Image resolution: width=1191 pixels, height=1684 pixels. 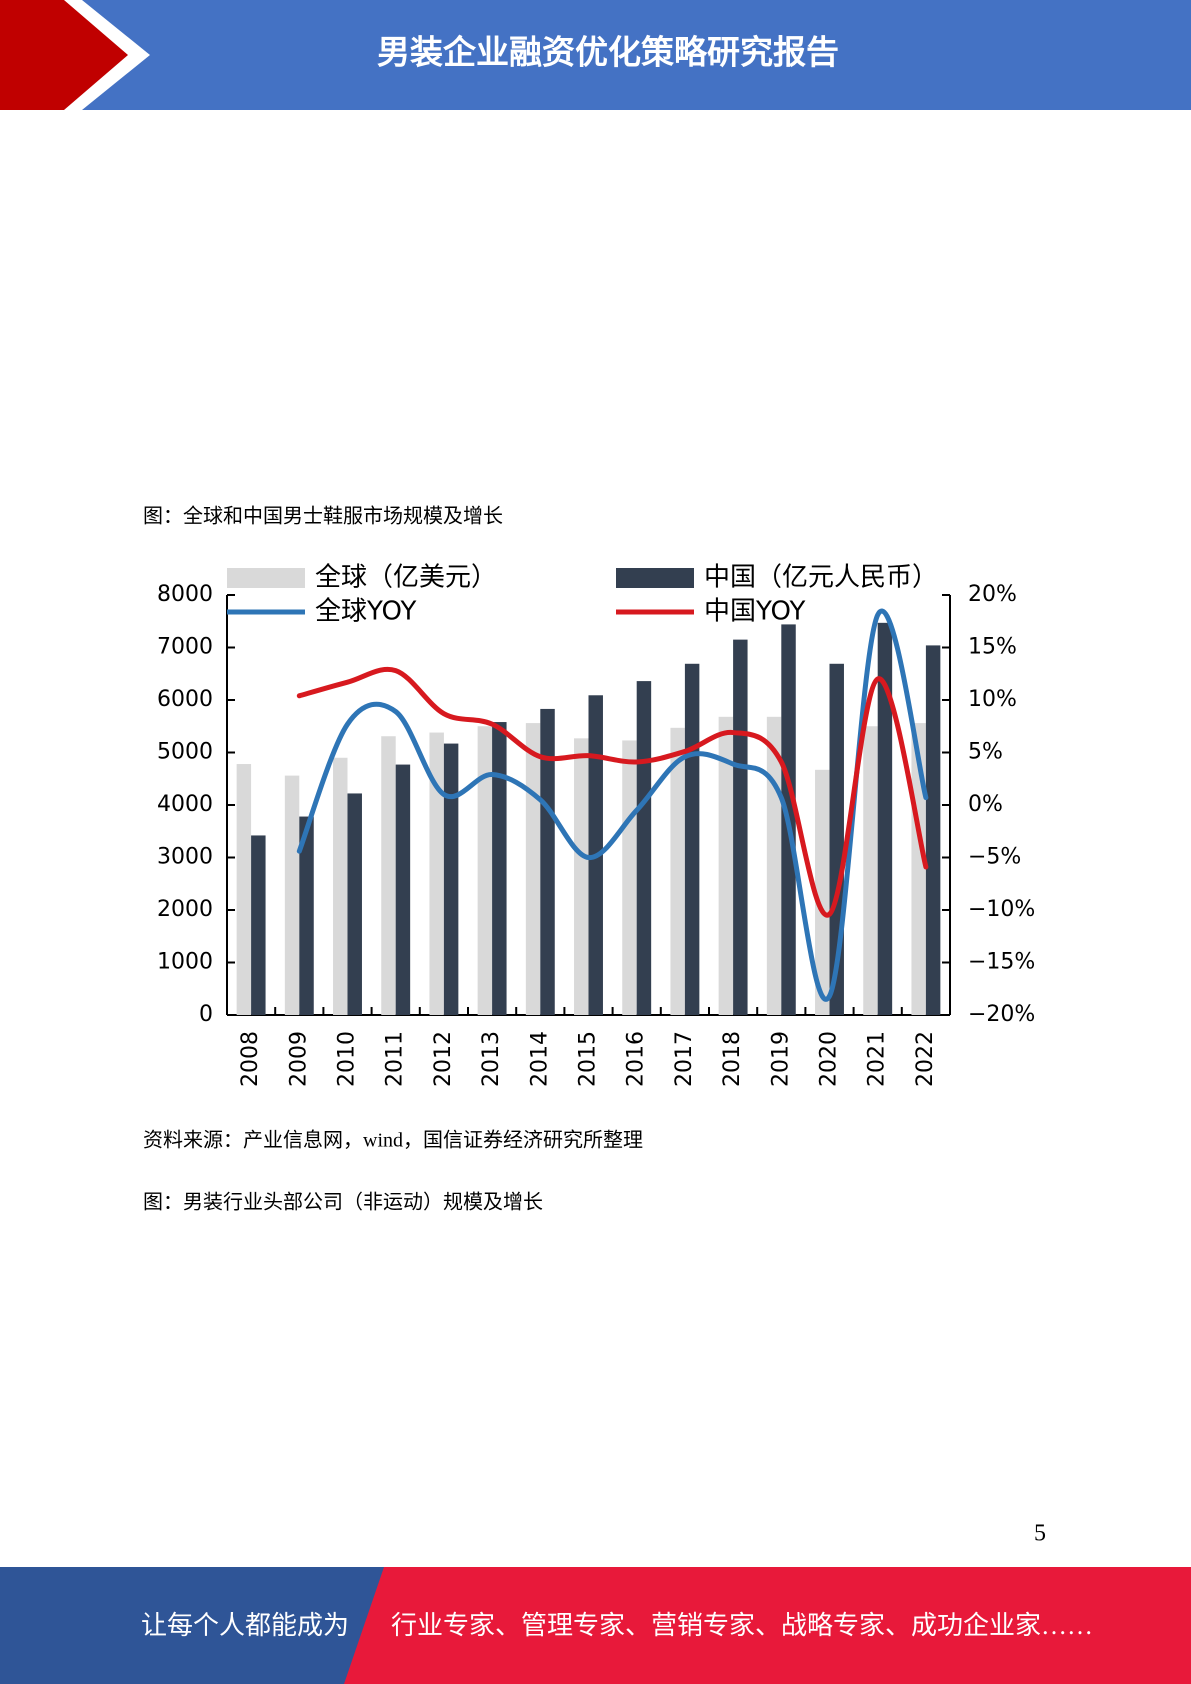 I want to click on figure-caption: 图：全球和中国男士鞋服市场规模及增长, so click(x=323, y=516).